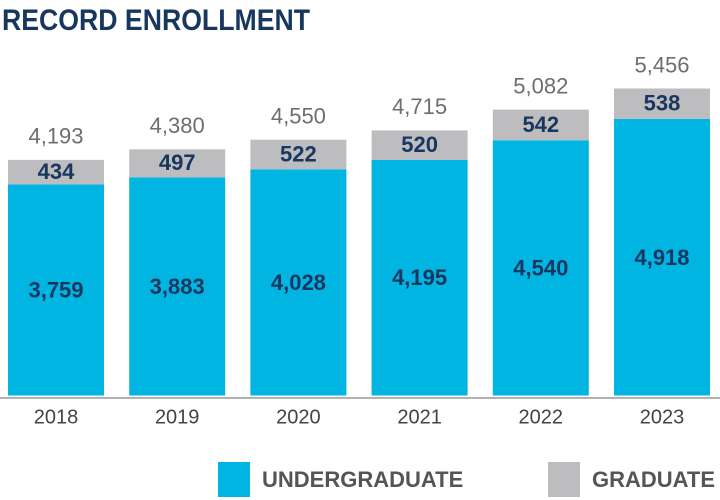 This screenshot has height=500, width=720. Describe the element at coordinates (156, 20) in the screenshot. I see `chart-title: RECORD ENROLLMENT` at that location.